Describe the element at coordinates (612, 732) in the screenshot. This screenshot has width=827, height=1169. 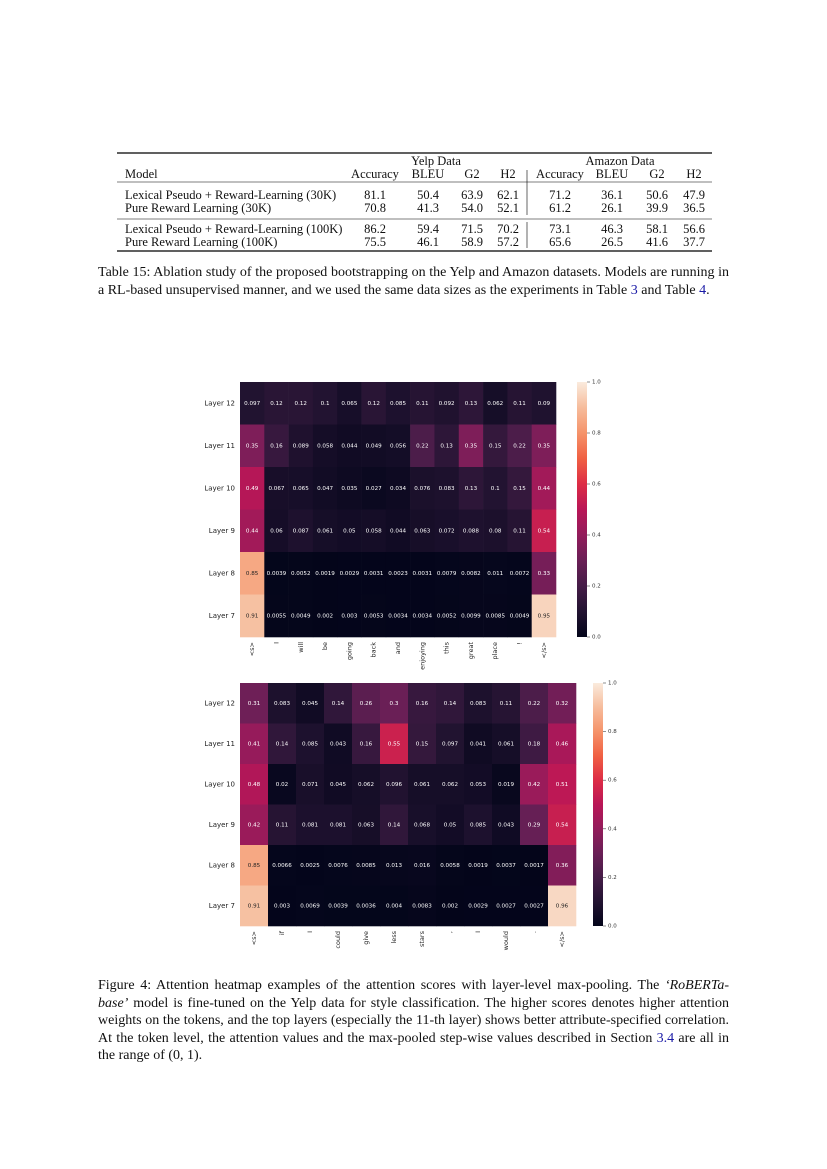
I see `colorbar-tick-label: 0.8` at that location.